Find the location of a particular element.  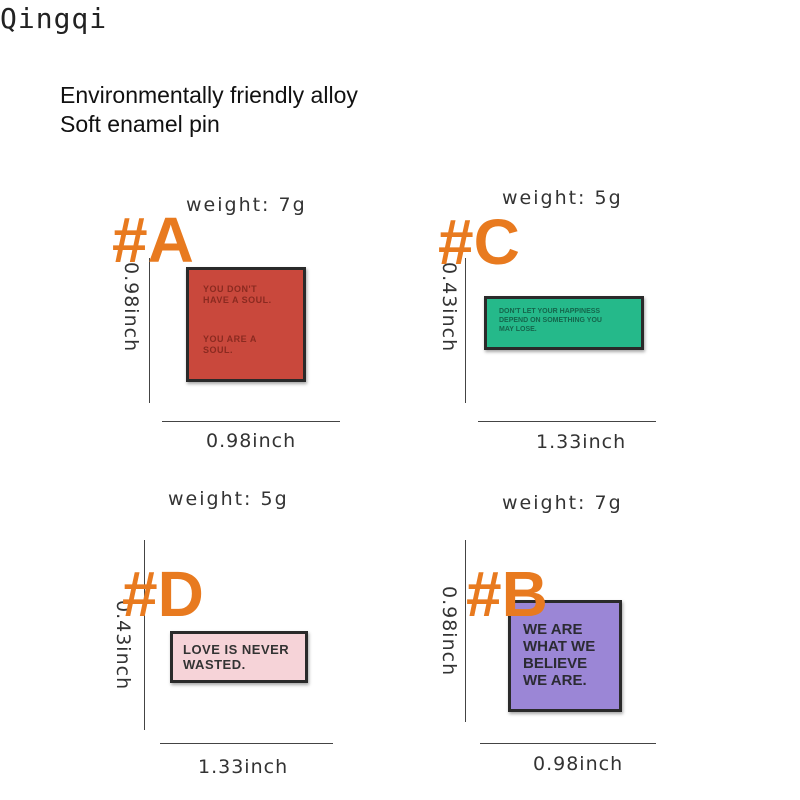

width-line-b is located at coordinates (568, 743).